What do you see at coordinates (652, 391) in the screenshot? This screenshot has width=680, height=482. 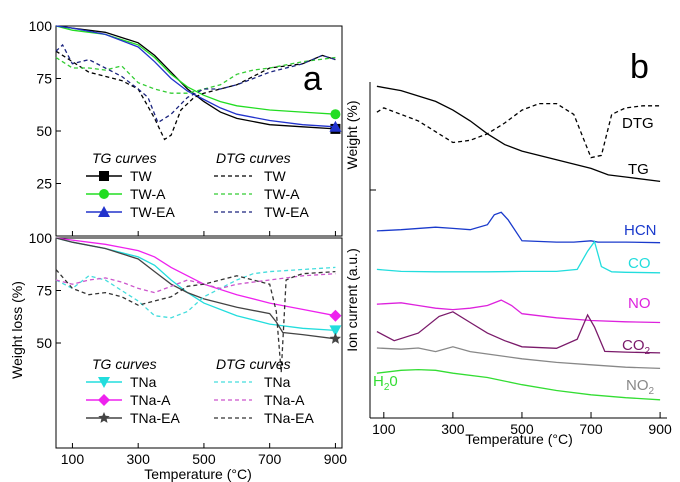 I see `b-series-label-sub-no2: 2` at bounding box center [652, 391].